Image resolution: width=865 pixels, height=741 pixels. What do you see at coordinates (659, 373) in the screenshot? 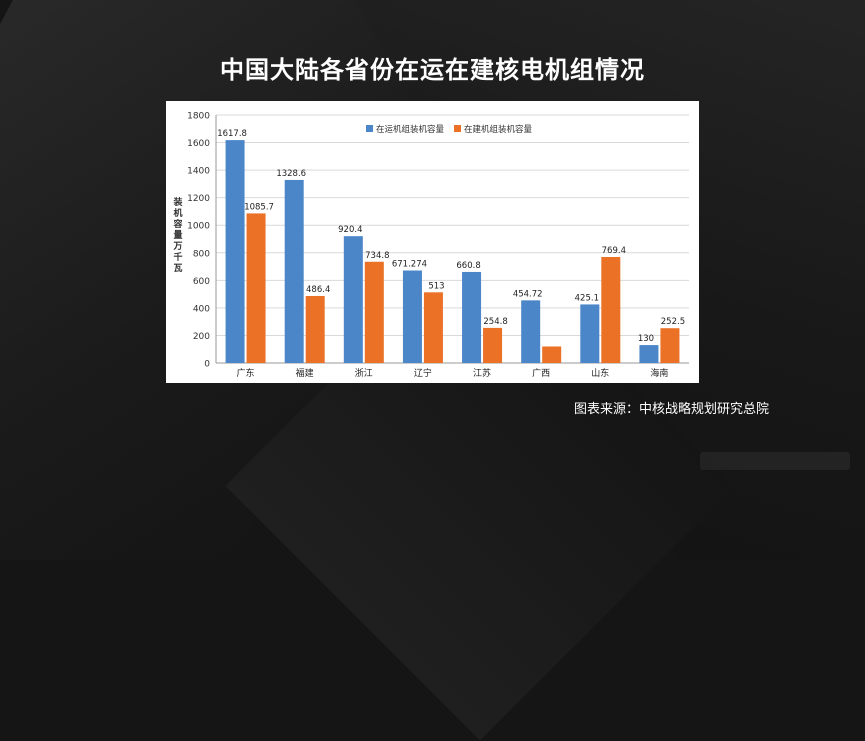
I see `x-tick-label: 海南` at bounding box center [659, 373].